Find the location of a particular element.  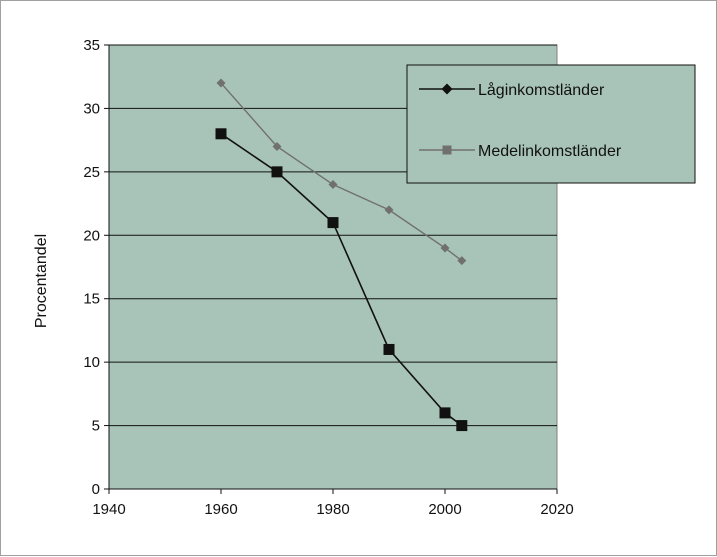

y-tick-label: 30 is located at coordinates (91, 108).